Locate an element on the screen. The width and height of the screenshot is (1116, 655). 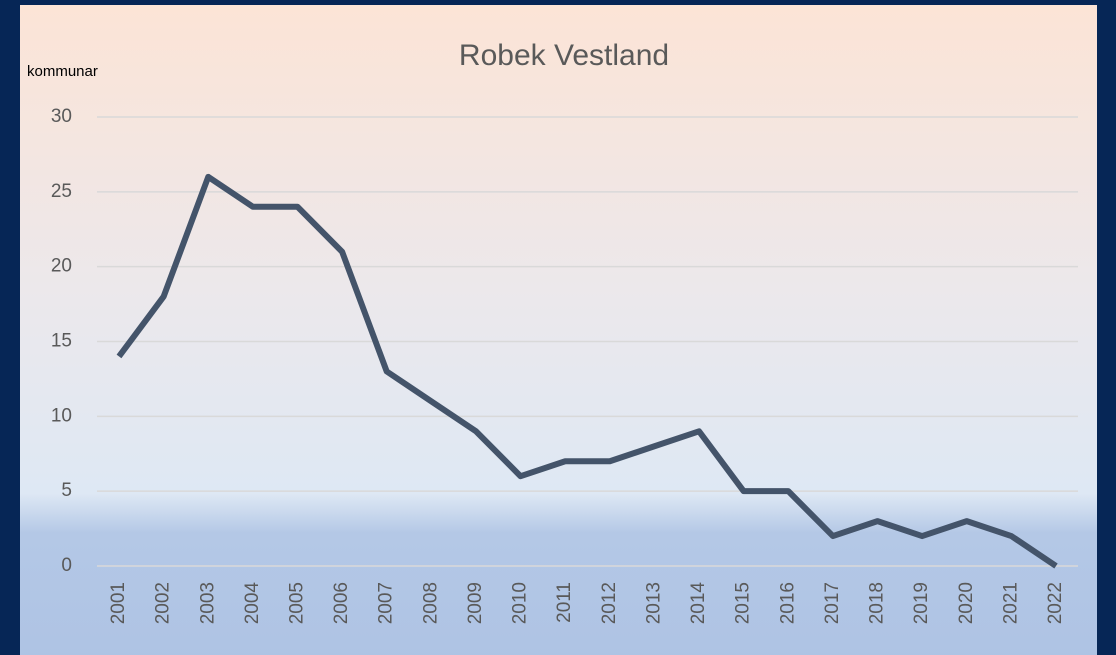
x-tick-label: 2021 is located at coordinates (1010, 603).